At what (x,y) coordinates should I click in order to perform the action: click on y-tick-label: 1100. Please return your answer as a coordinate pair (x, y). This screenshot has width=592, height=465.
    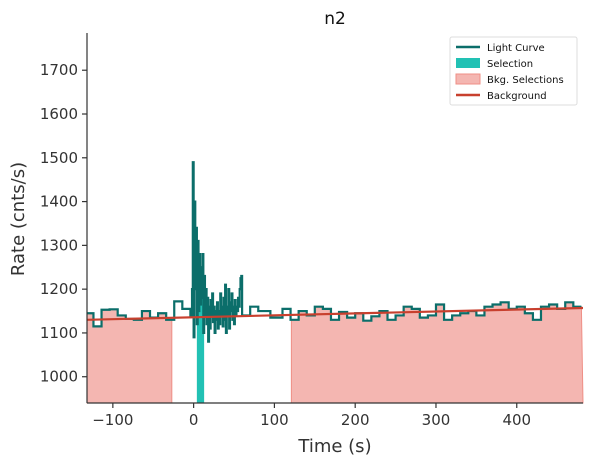
    Looking at the image, I should click on (59, 333).